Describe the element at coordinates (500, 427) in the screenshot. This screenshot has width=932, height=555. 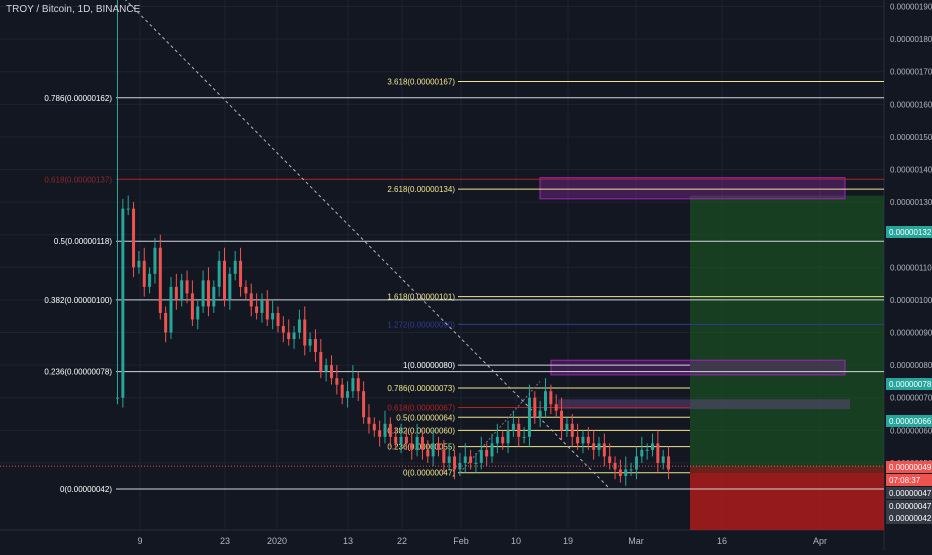
I see `trend-line` at that location.